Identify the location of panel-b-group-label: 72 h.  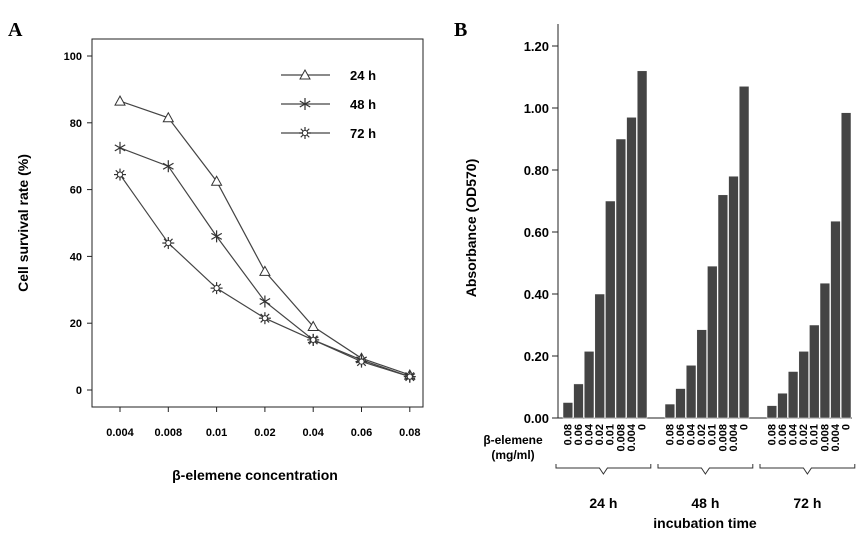
(807, 503).